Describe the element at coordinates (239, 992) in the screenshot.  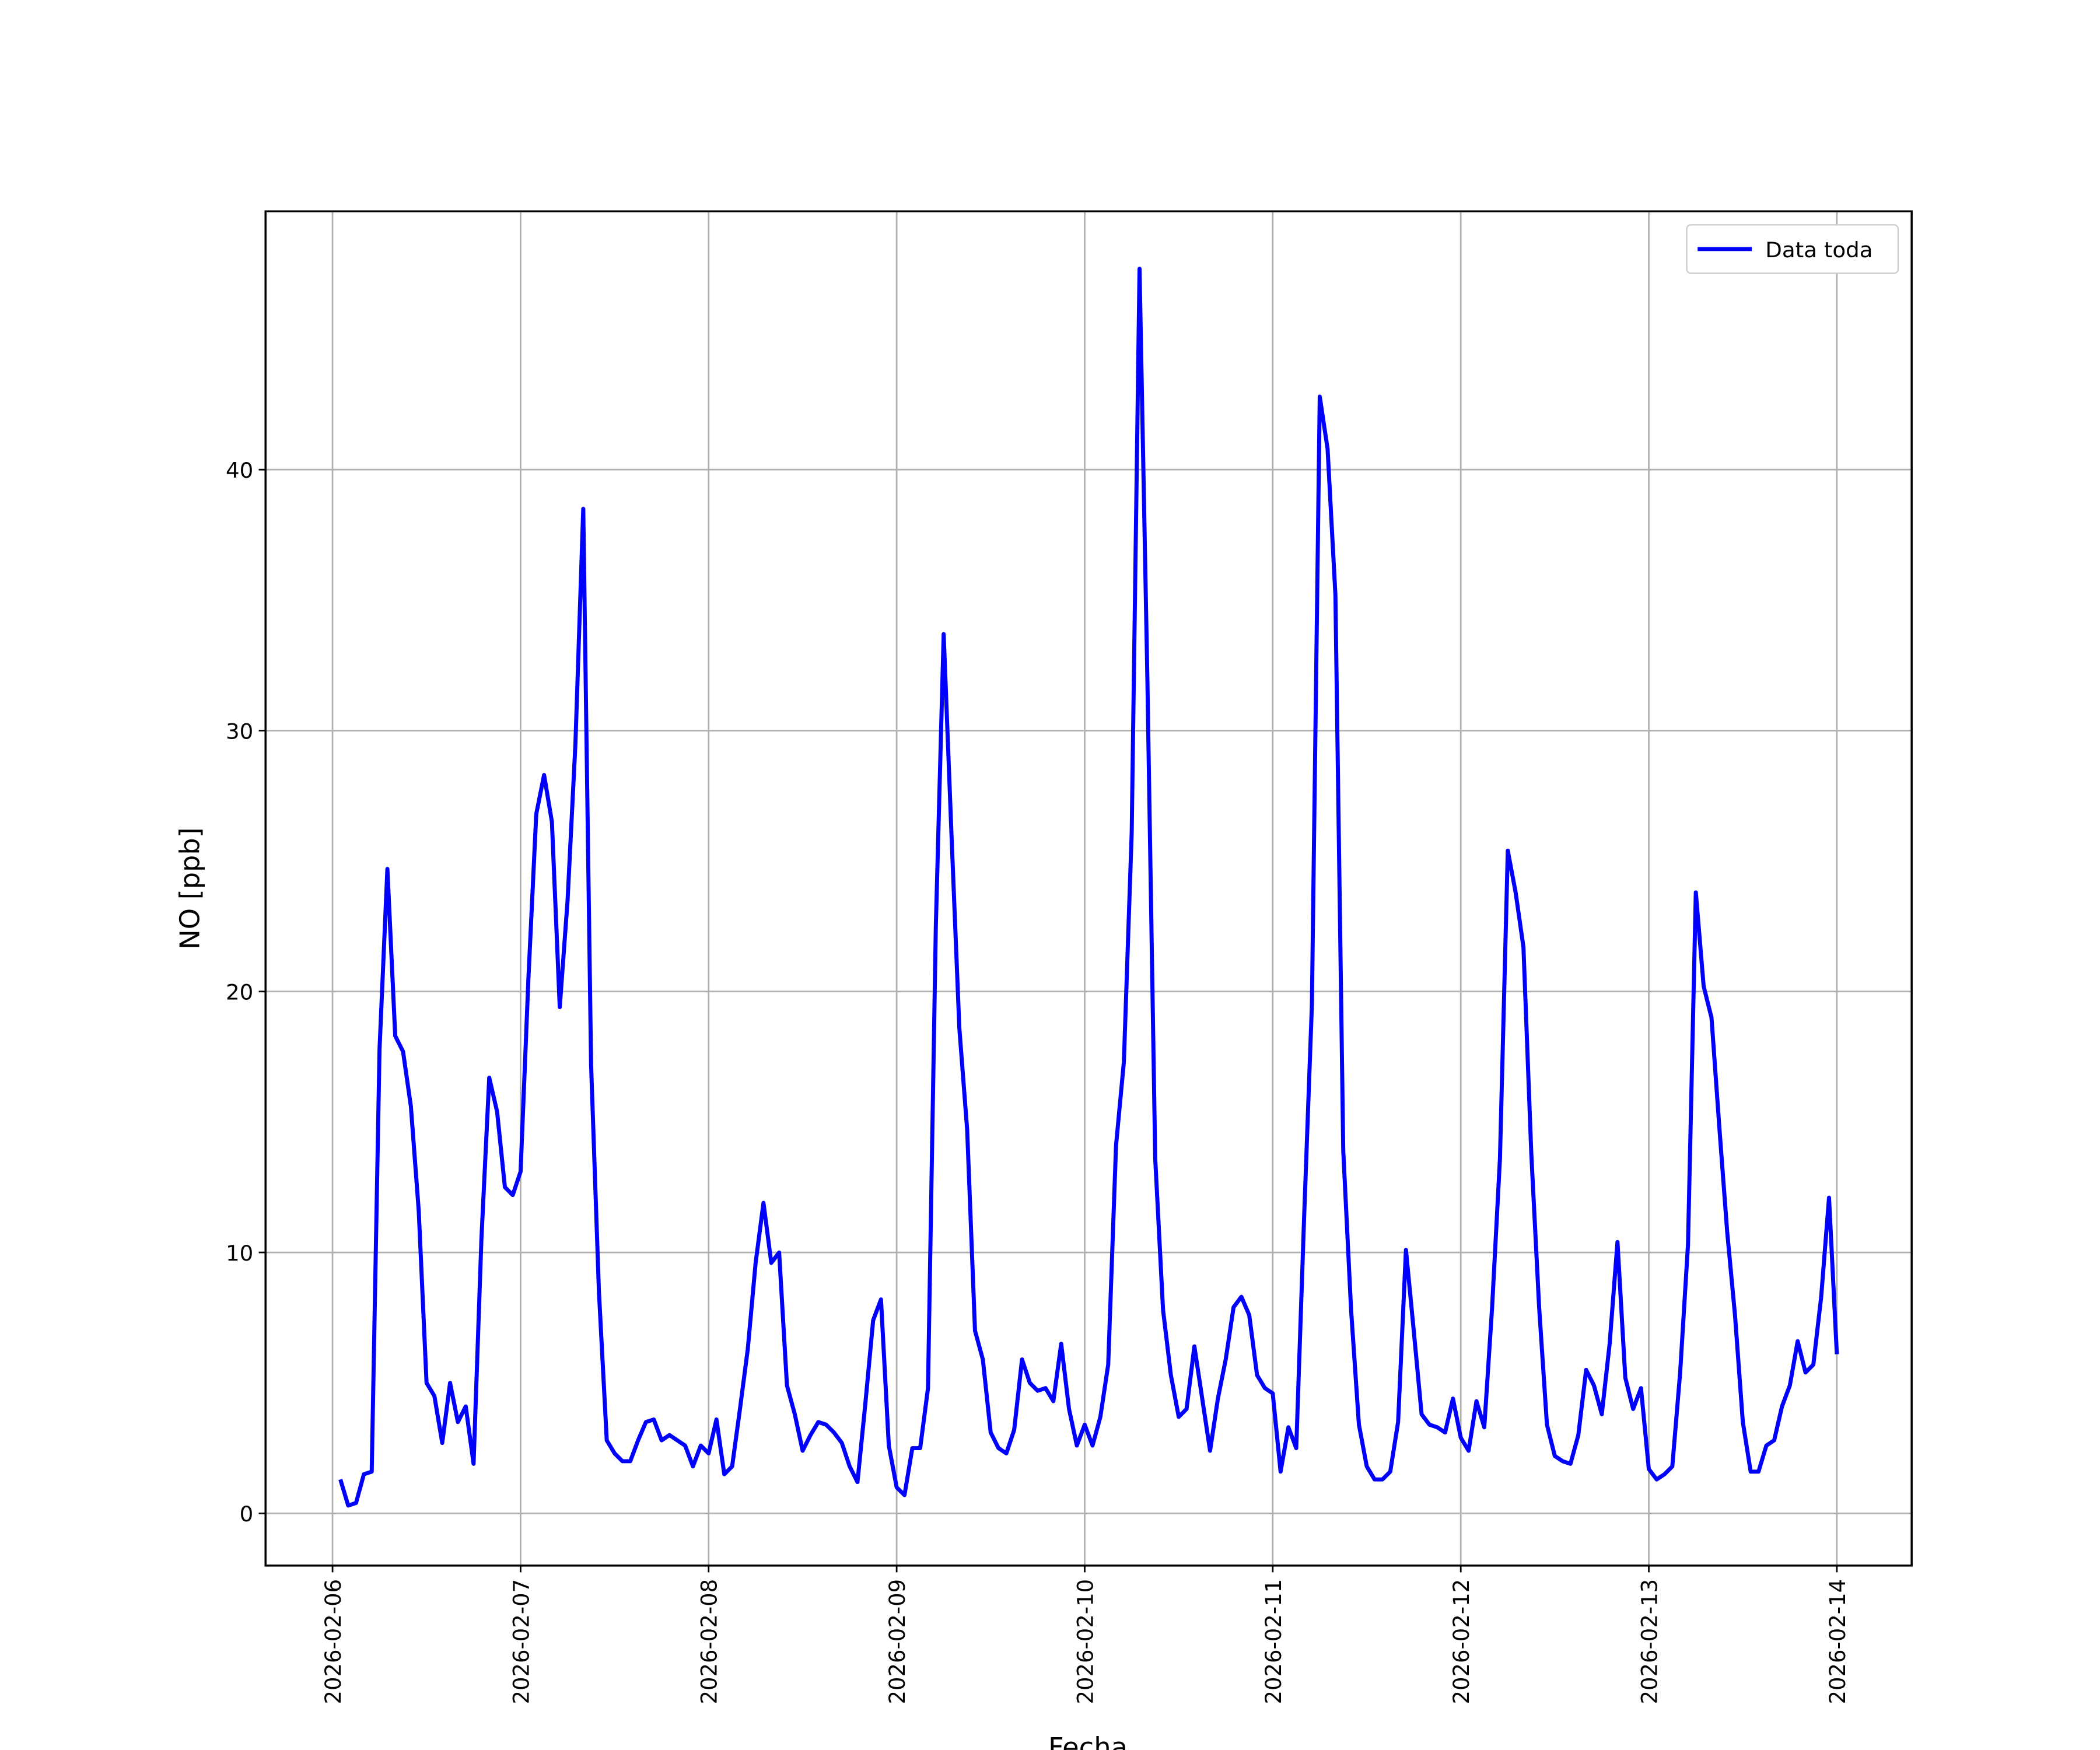
I see `y-tick-label: 20` at that location.